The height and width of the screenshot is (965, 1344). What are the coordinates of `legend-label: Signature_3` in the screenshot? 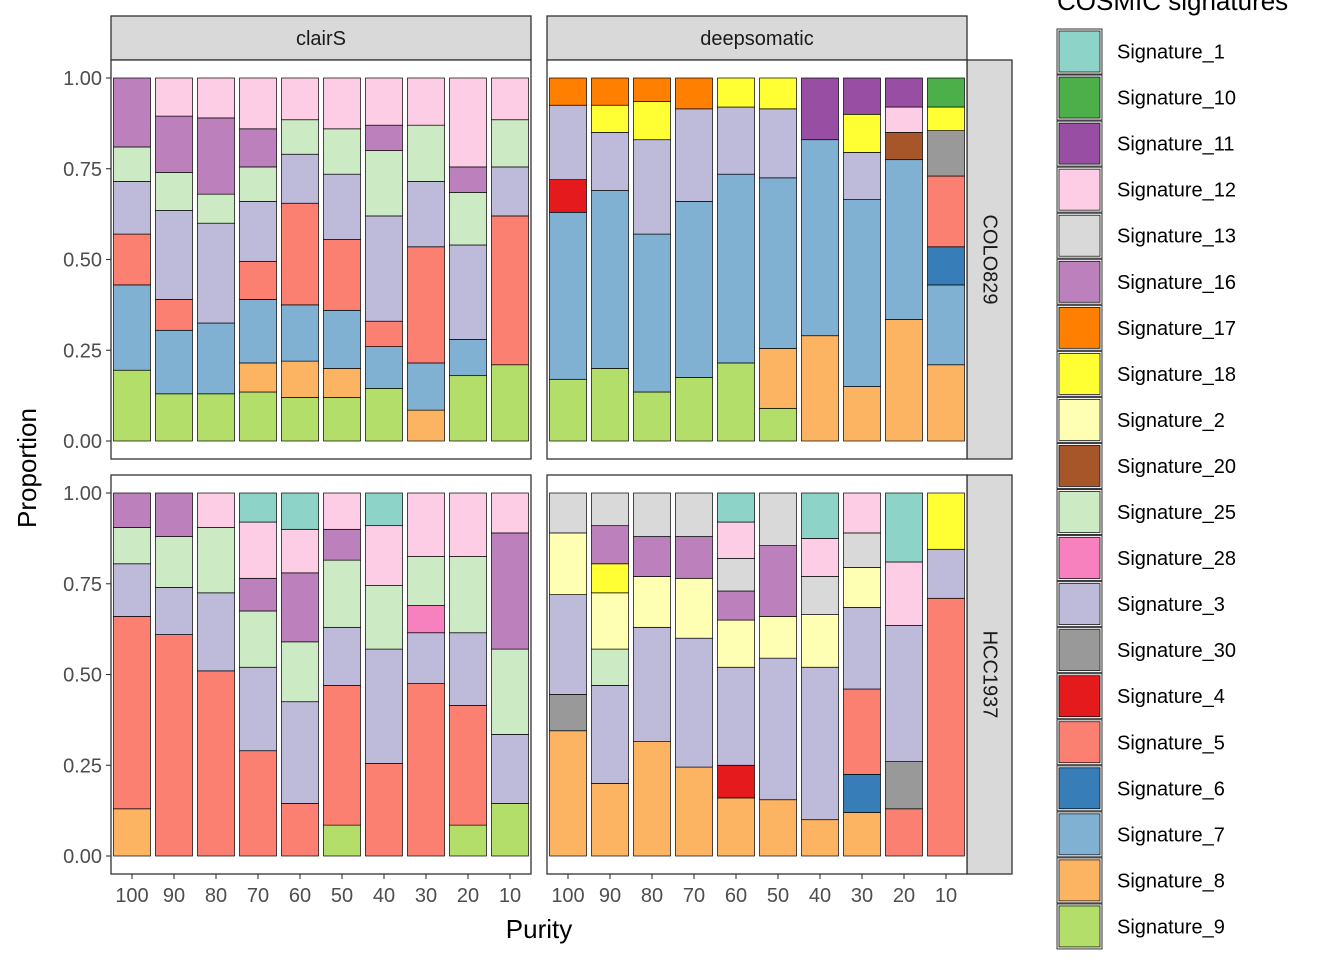 It's located at (1171, 605).